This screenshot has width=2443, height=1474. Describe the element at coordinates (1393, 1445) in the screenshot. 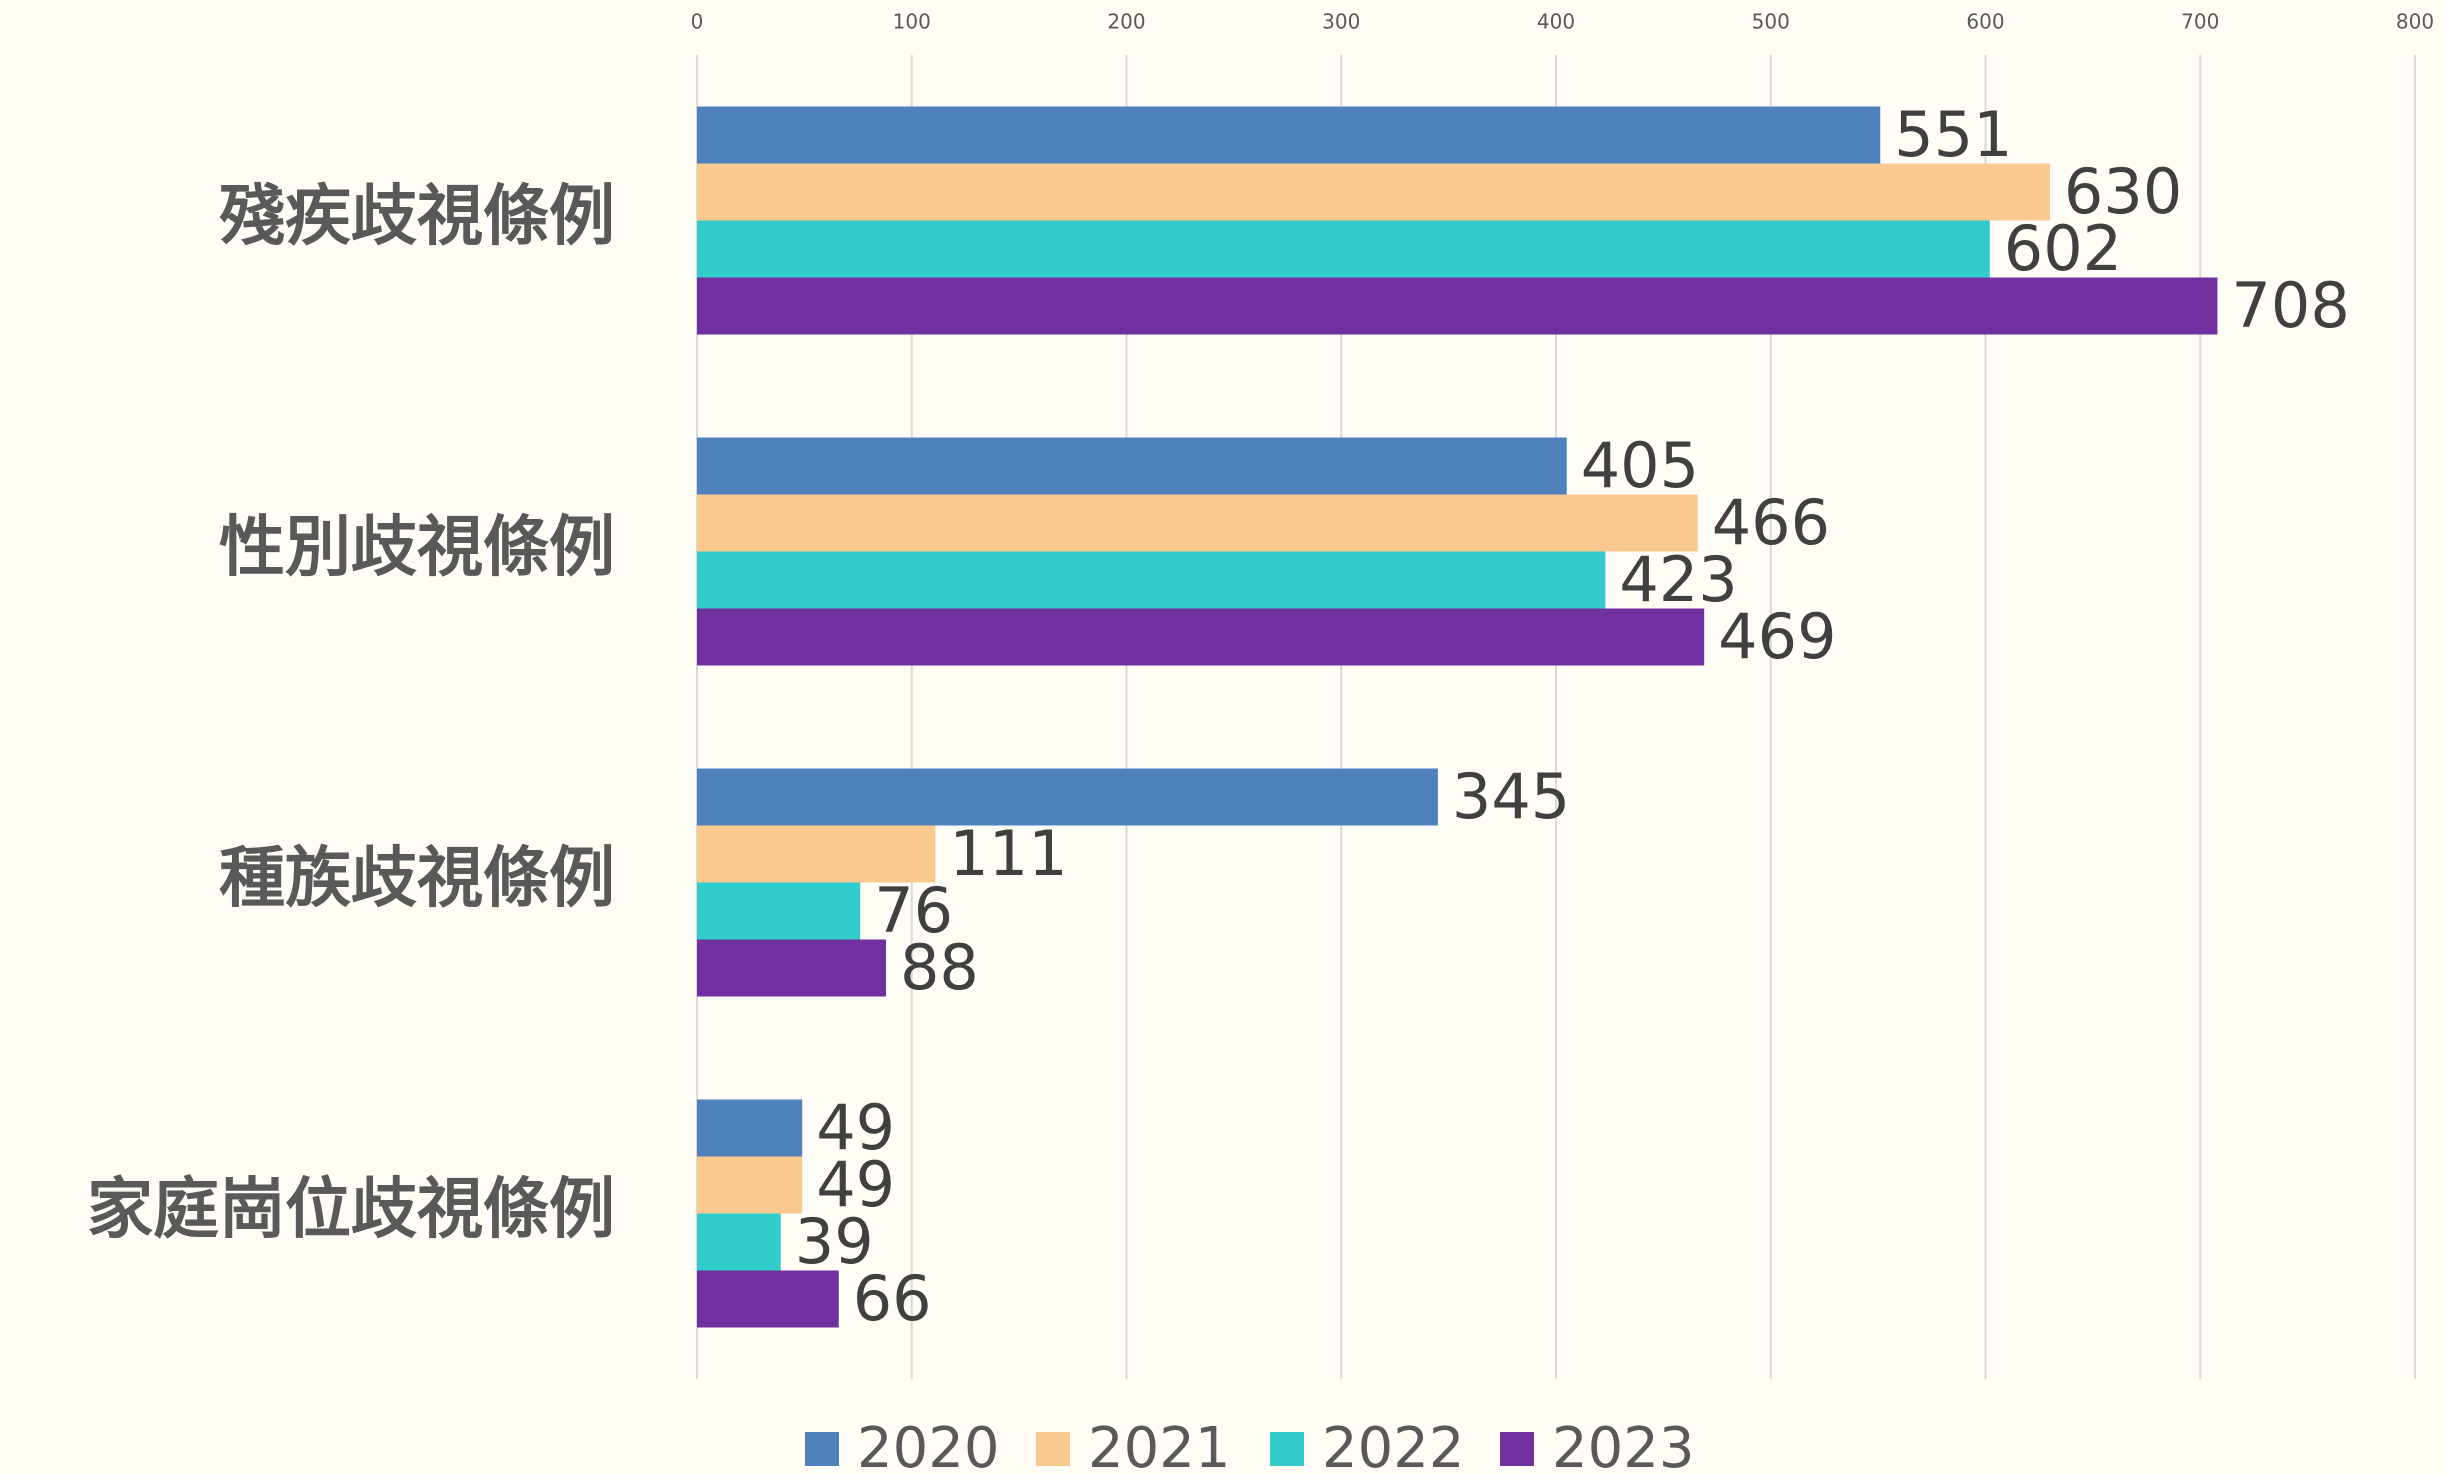

I see `legend-label: 2022` at that location.